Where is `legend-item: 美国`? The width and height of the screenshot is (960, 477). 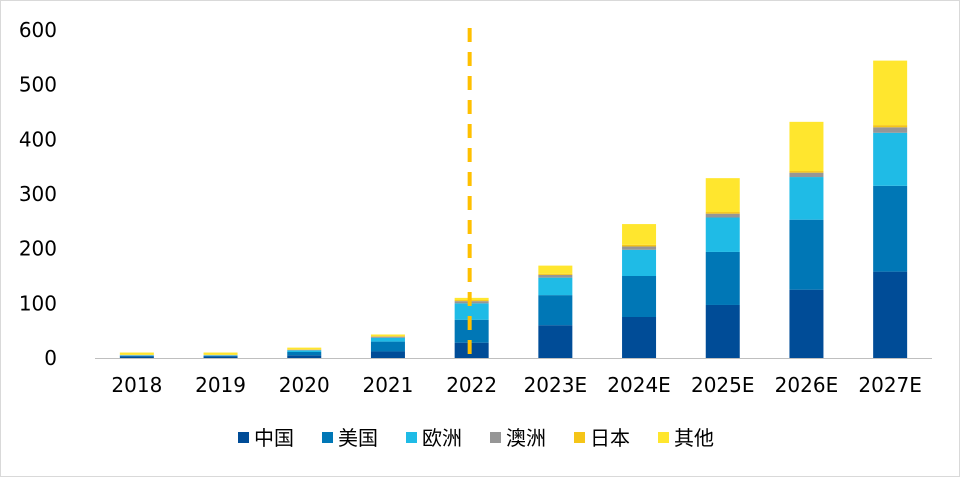 legend-item: 美国 is located at coordinates (350, 438).